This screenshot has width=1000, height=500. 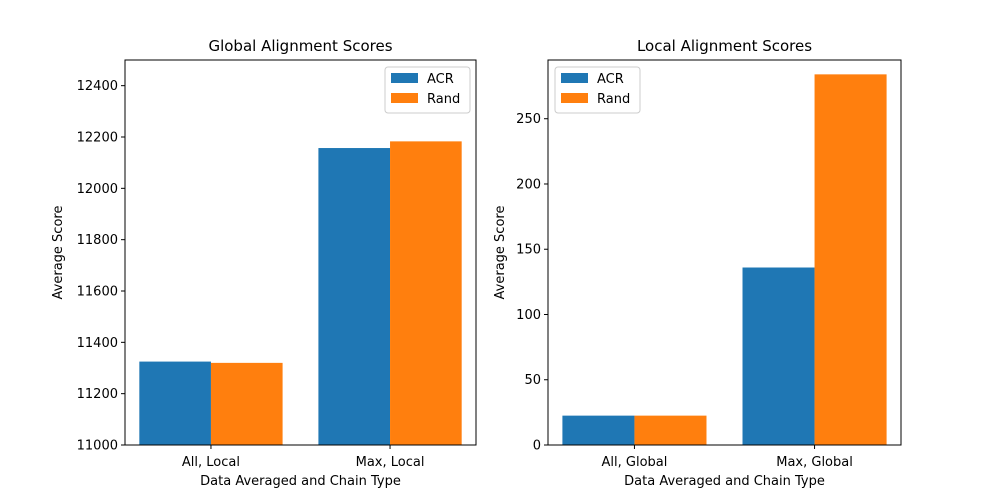 I want to click on x-tick-label: Max, Global, so click(x=814, y=462).